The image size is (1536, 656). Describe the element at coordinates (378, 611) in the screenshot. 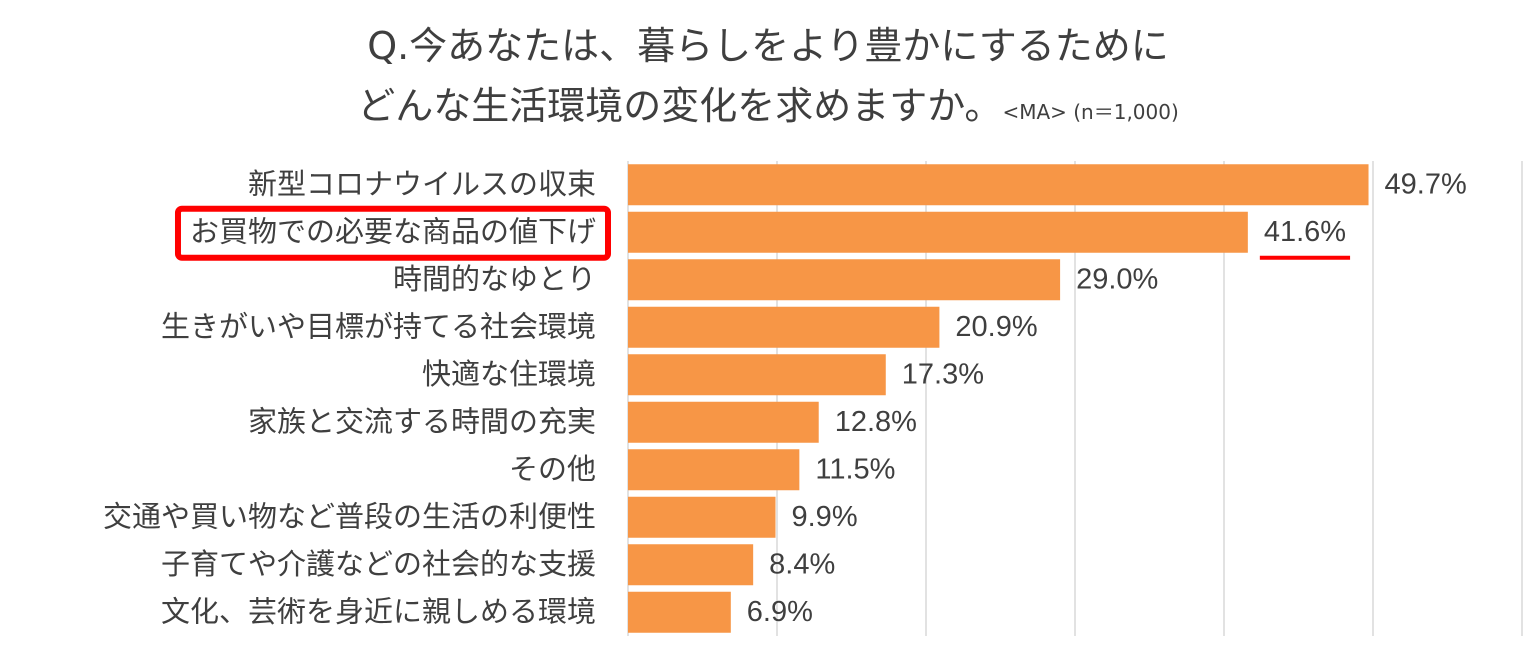

I see `category-label: 文化、芸術を身近に親しめる環境` at that location.